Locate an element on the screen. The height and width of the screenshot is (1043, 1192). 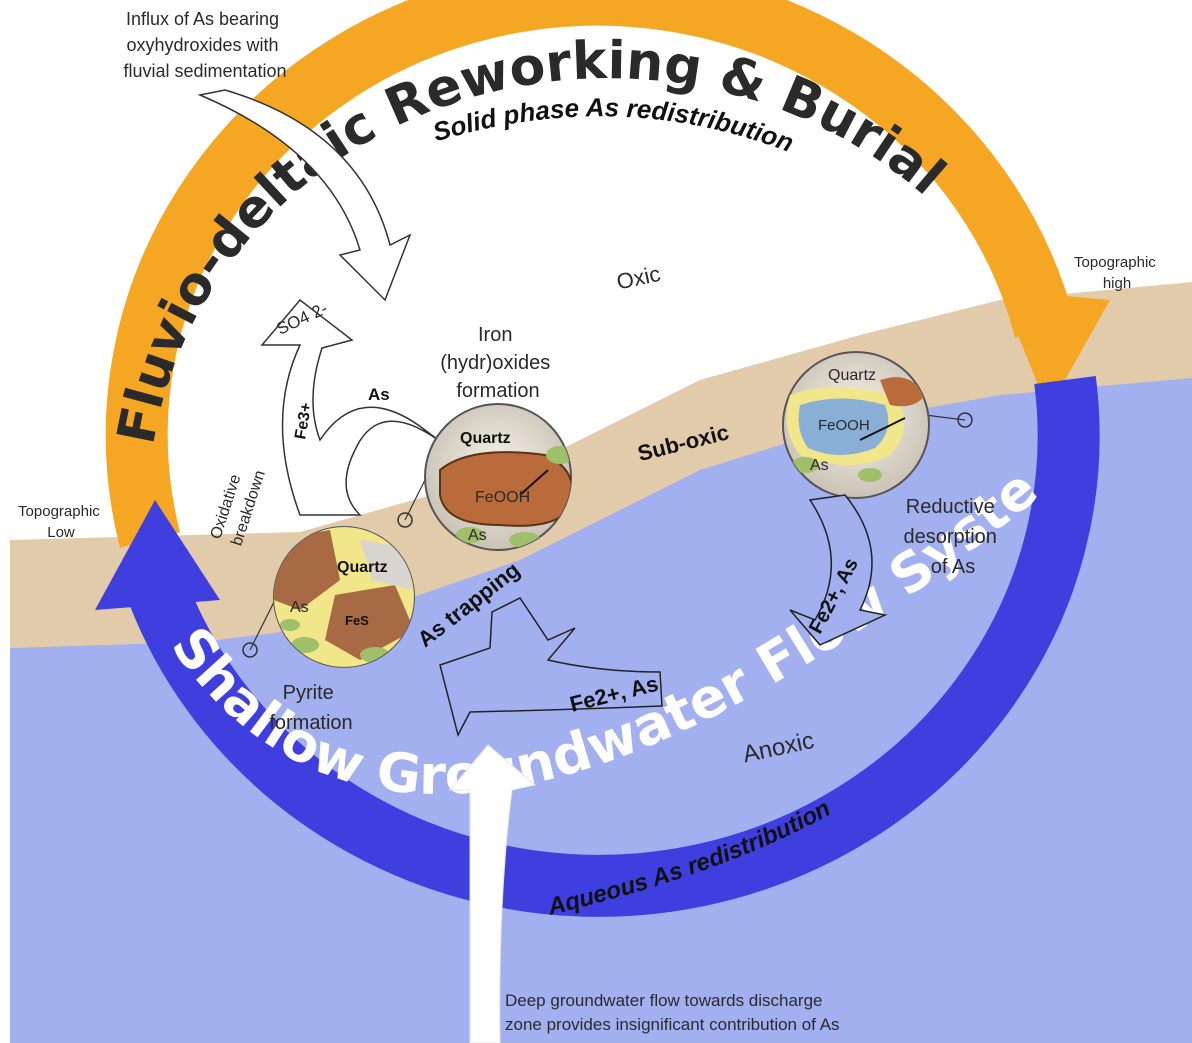
iron-oxides-formation-label: Iron (hydr)oxides formation is located at coordinates (498, 363).